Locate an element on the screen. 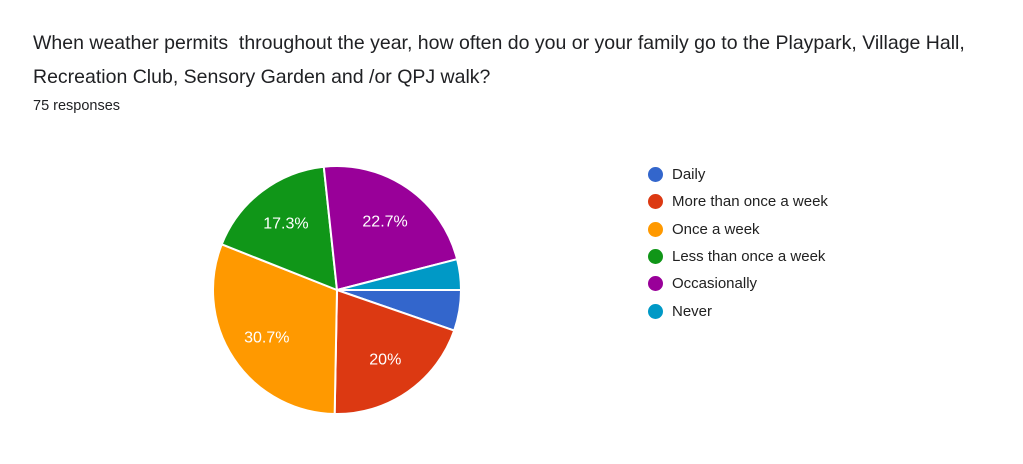  legend-label: Once a week is located at coordinates (716, 229).